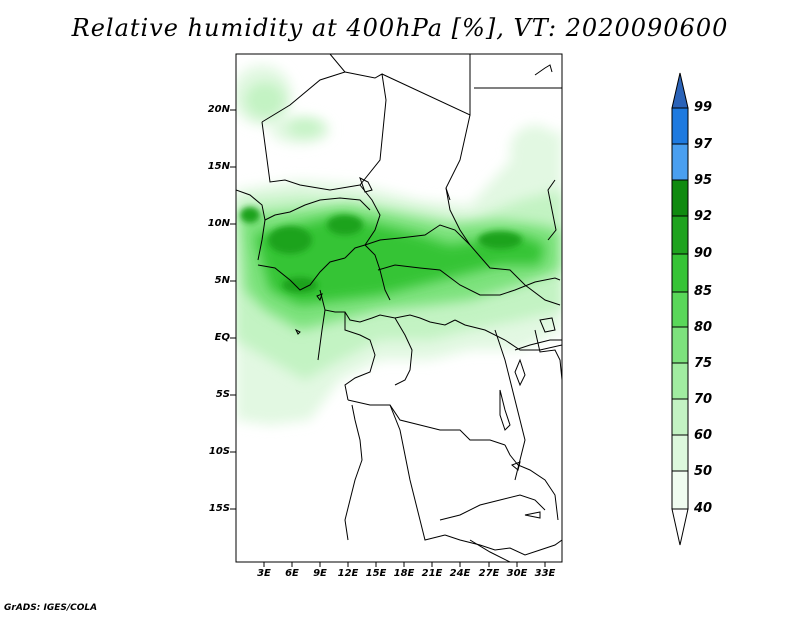 The image size is (800, 618). Describe the element at coordinates (680, 527) in the screenshot. I see `colorbar-bottom-arrow` at that location.